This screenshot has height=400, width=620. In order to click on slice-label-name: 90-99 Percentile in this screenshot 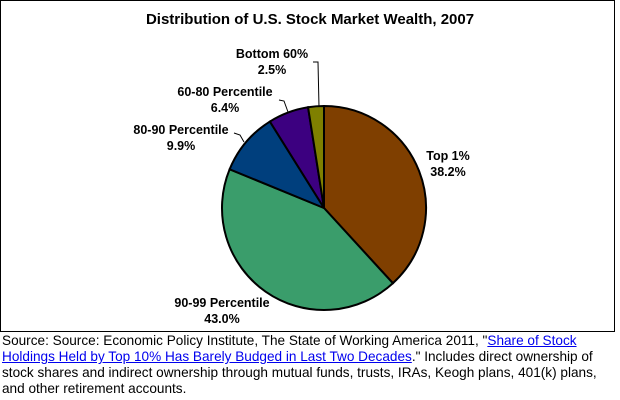, I will do `click(221, 303)`.